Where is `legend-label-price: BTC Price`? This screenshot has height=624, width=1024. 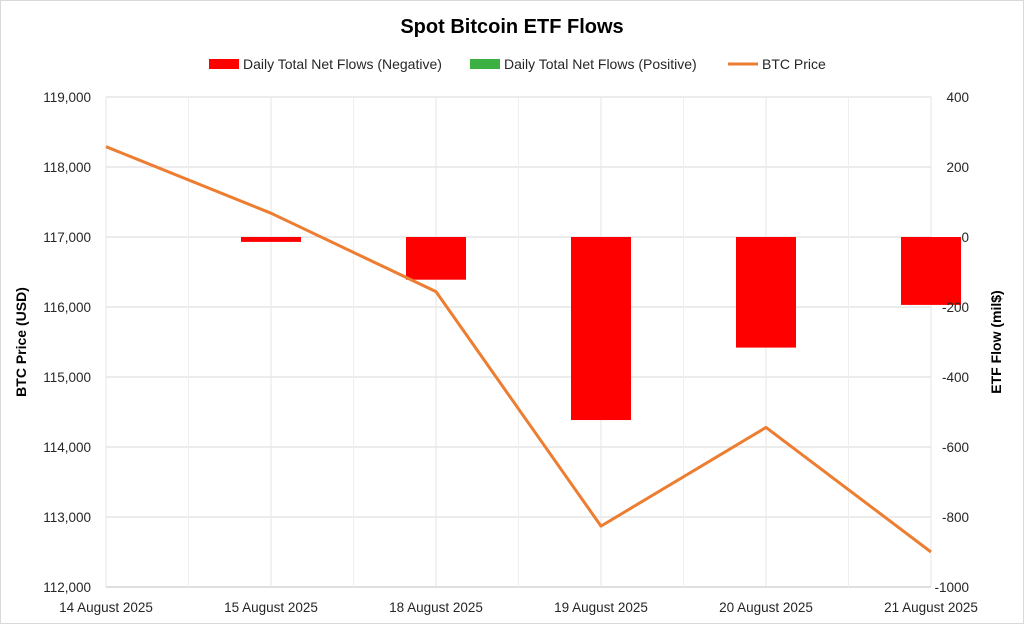
legend-label-price: BTC Price is located at coordinates (794, 64).